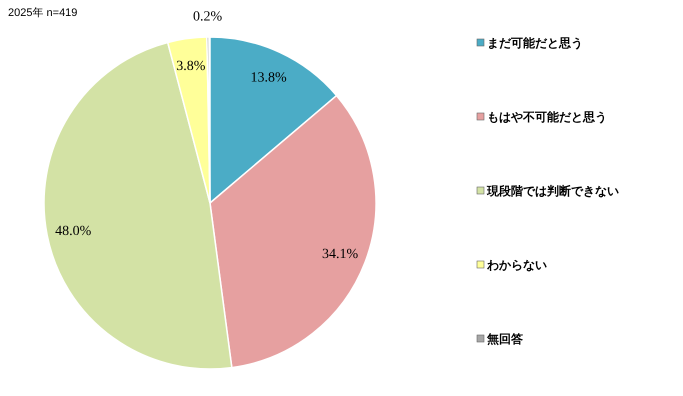  What do you see at coordinates (547, 117) in the screenshot?
I see `legend-label: もはや不可能だと思う` at bounding box center [547, 117].